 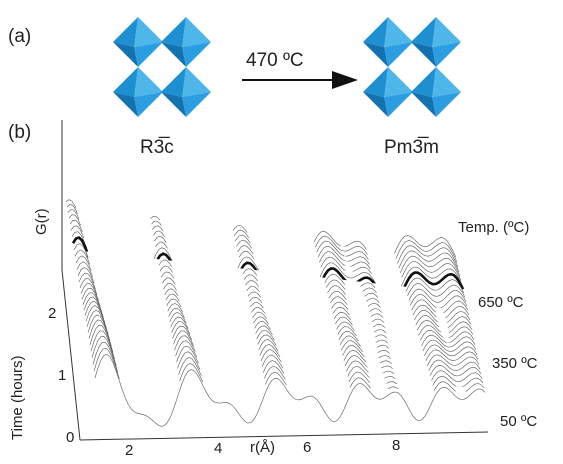 I want to click on arrow-head, so click(x=345, y=80).